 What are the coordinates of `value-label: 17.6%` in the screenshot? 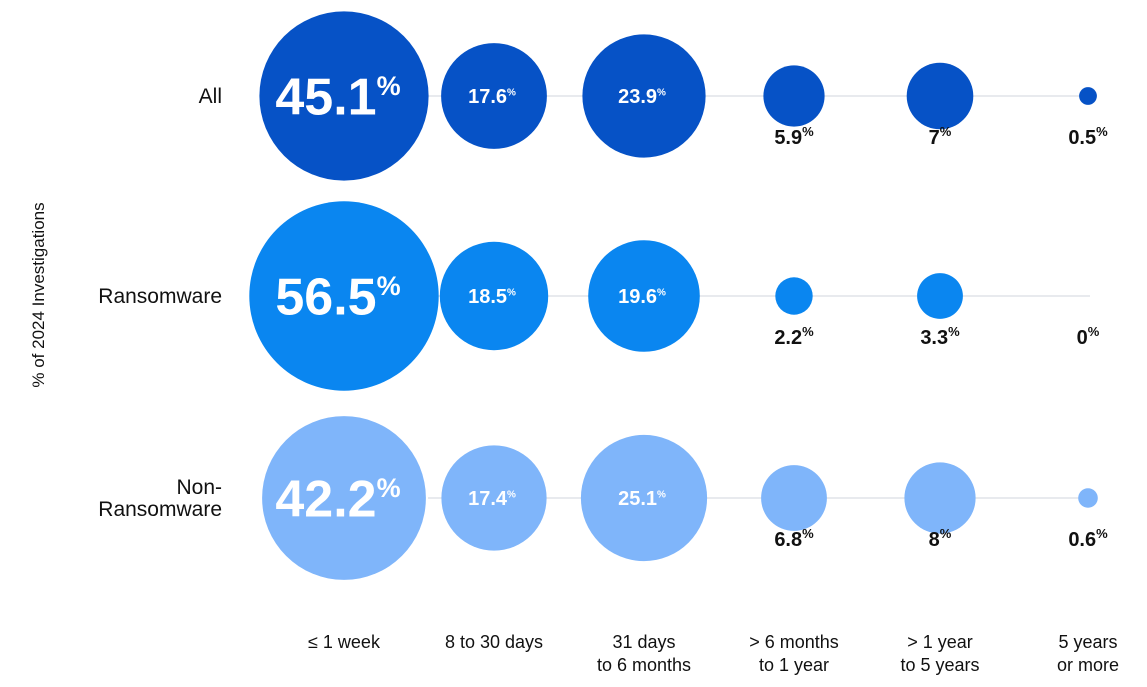 It's located at (492, 97).